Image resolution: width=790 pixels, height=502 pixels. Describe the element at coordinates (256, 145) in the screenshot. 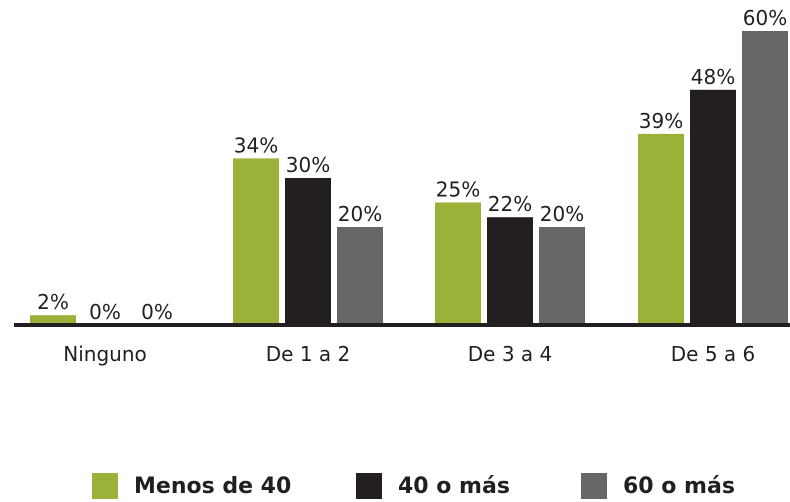

I see `data-label-2-series-1: 34%` at that location.